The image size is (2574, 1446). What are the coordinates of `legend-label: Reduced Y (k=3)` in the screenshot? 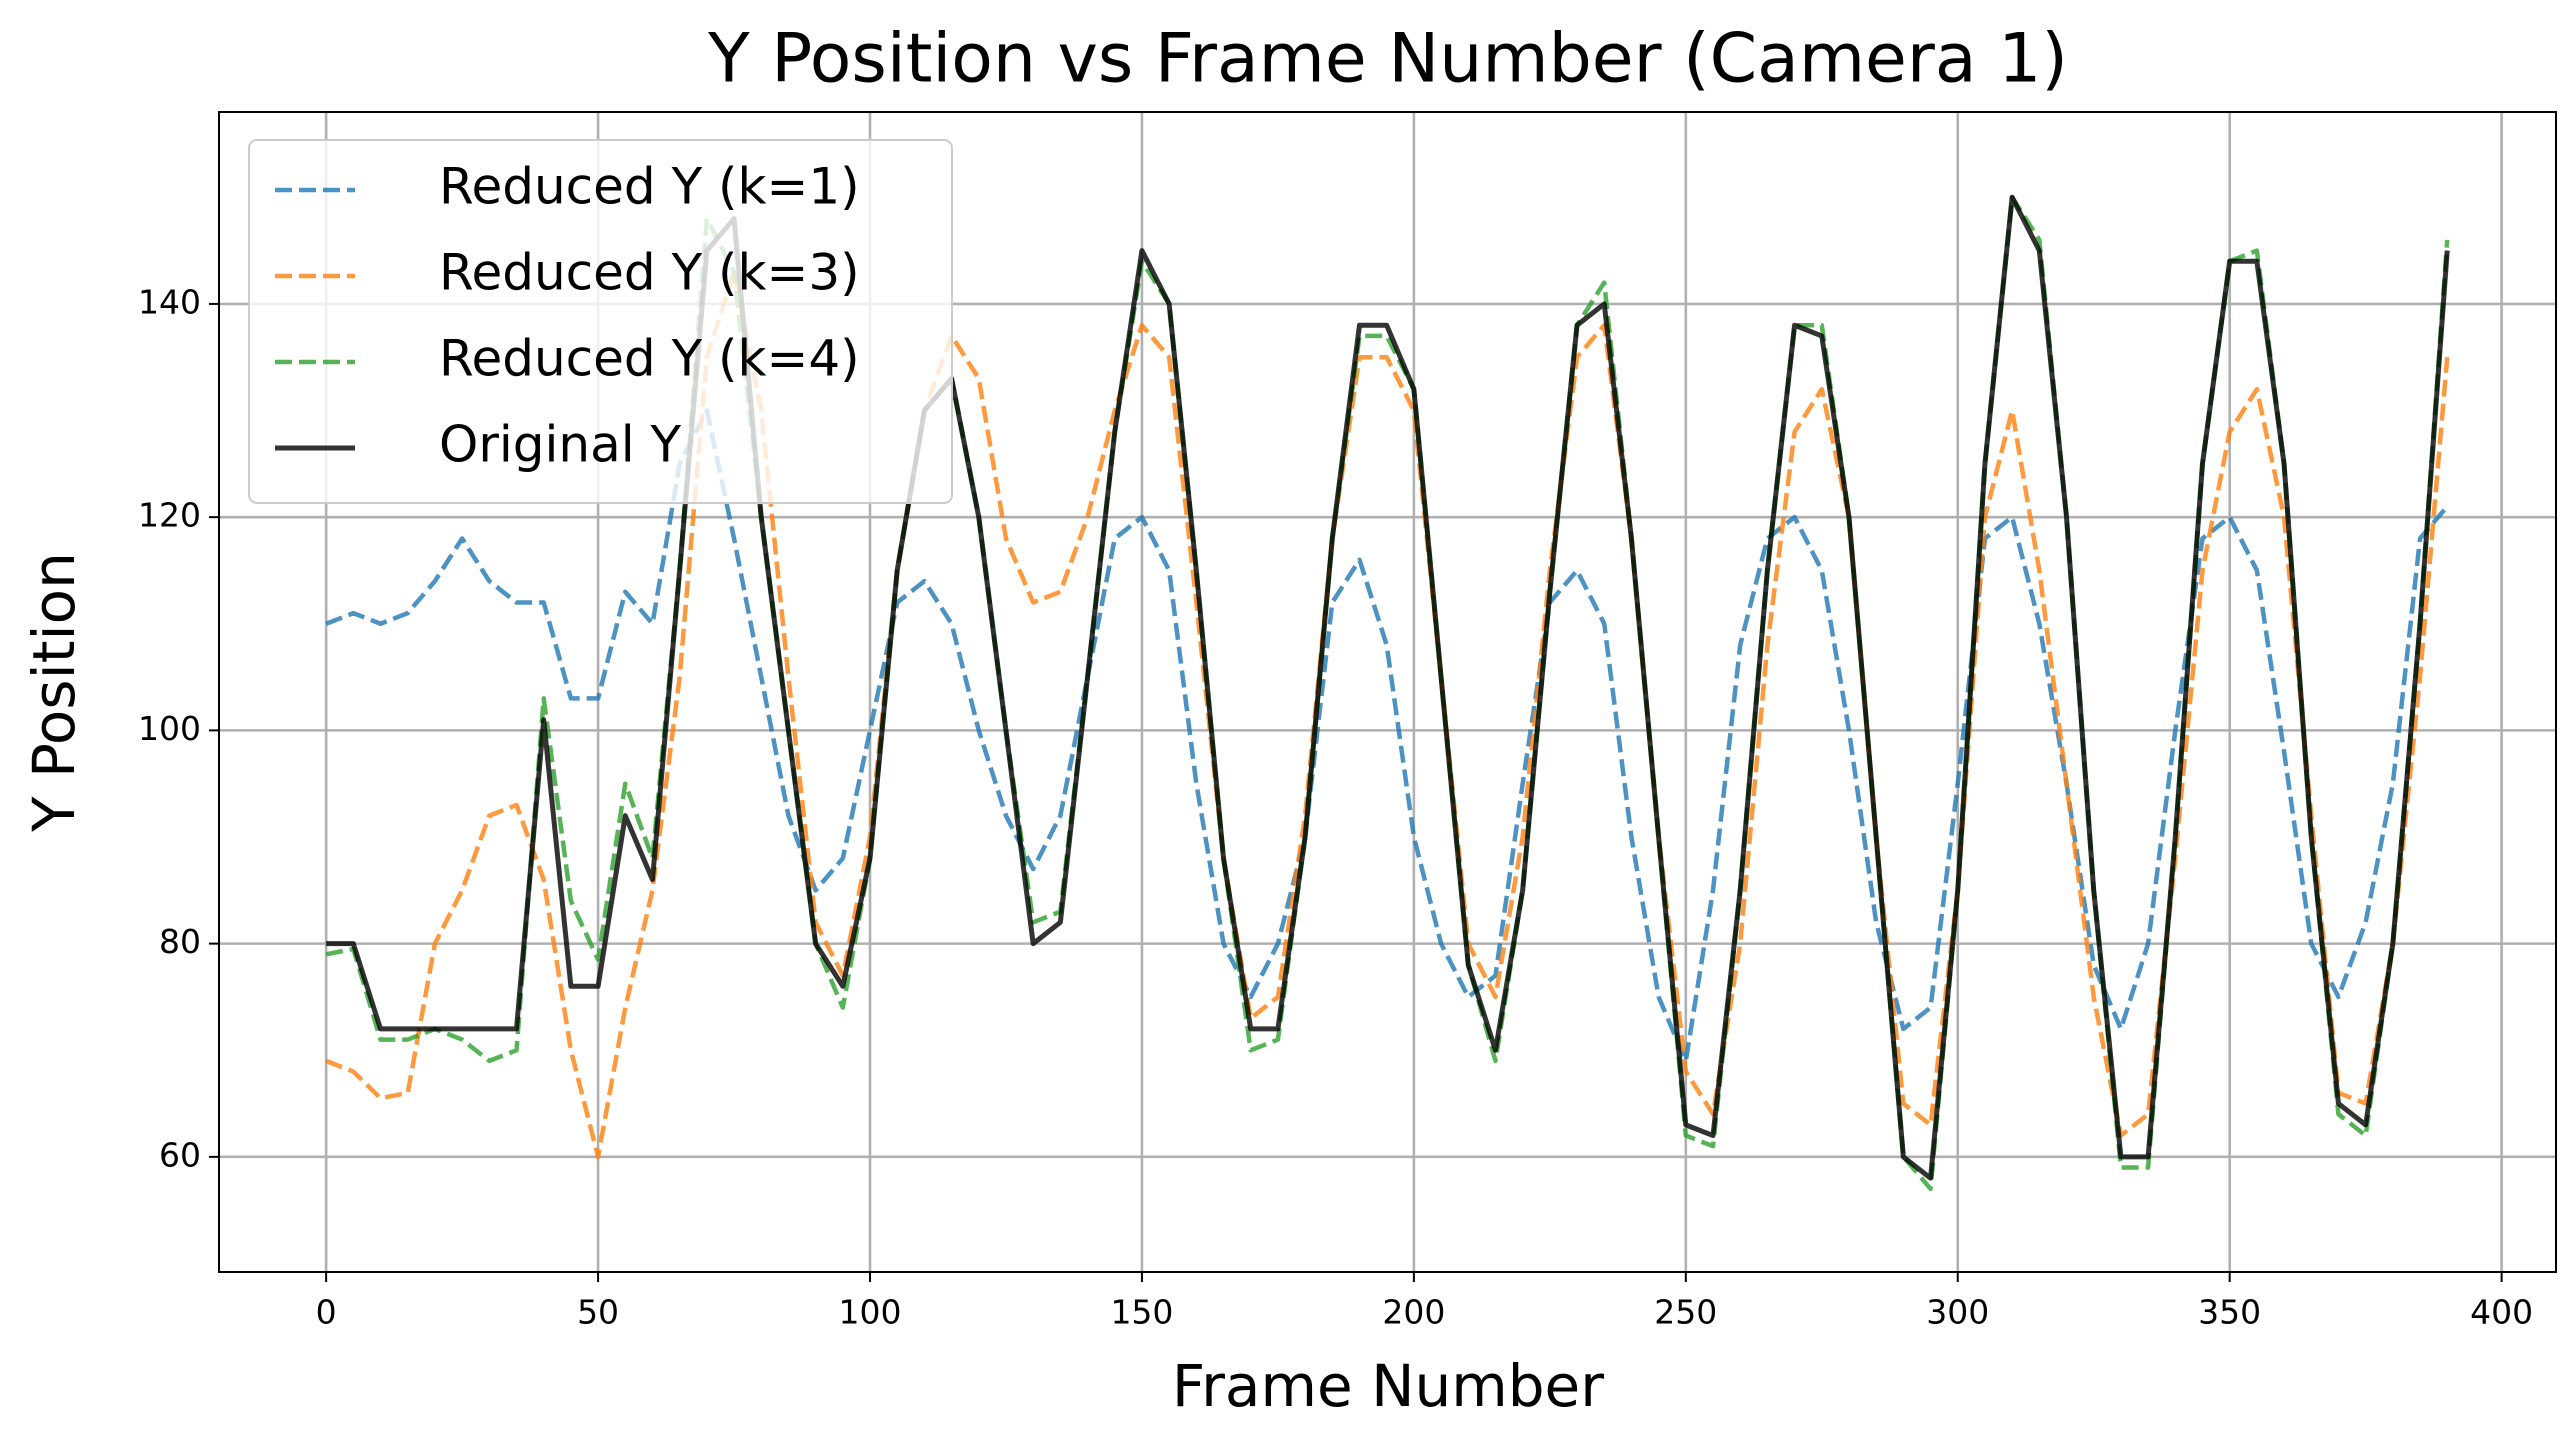 It's located at (649, 273).